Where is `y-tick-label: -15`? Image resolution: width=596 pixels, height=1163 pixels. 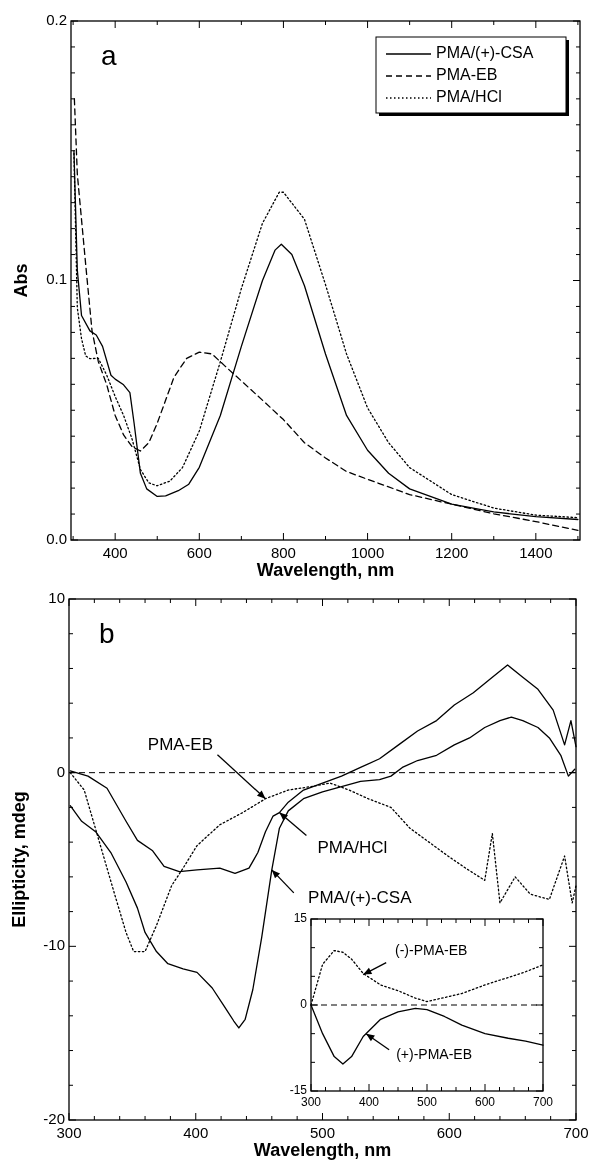
y-tick-label: -15 is located at coordinates (298, 1090).